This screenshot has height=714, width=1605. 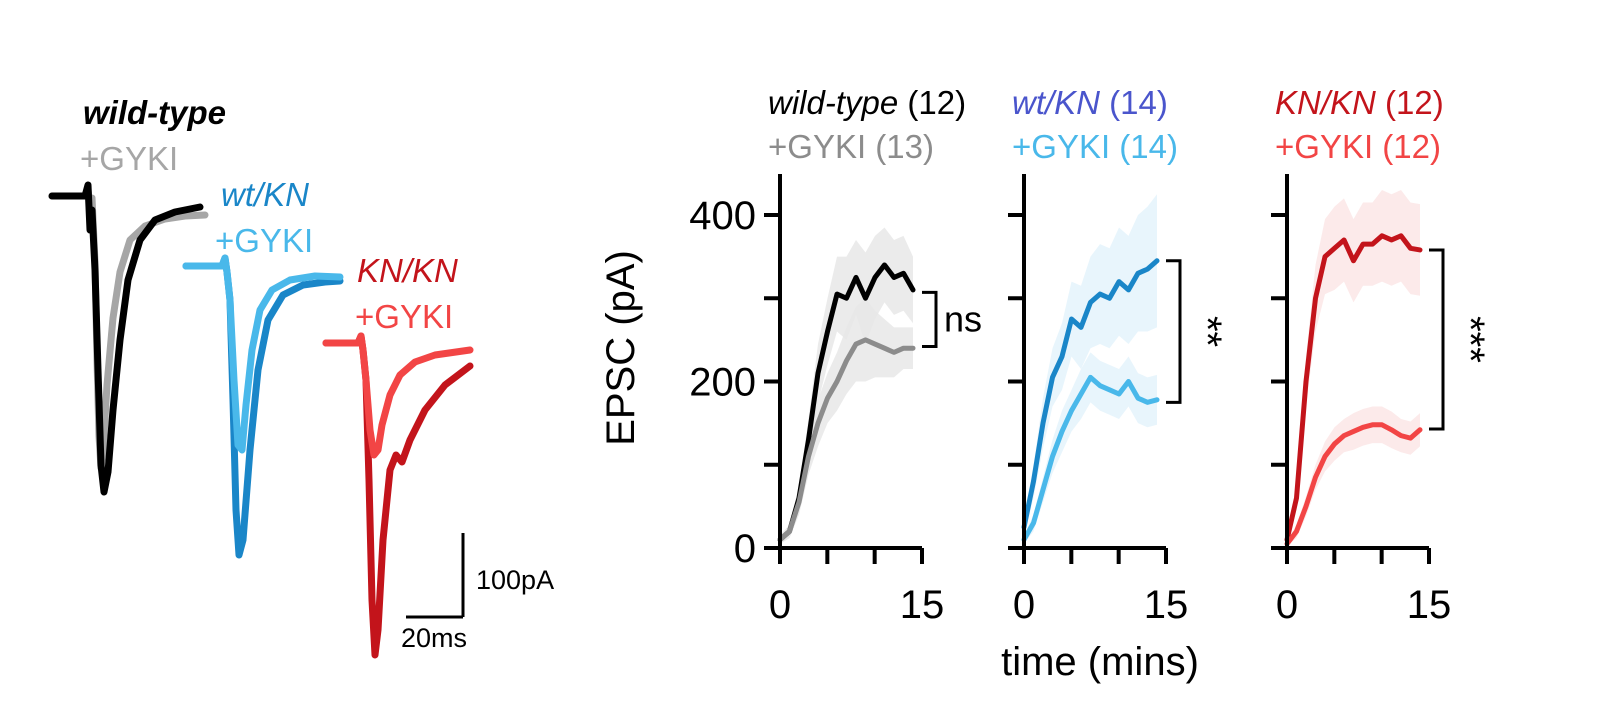 What do you see at coordinates (154, 112) in the screenshot?
I see `trace-label-wild-type: wild-type` at bounding box center [154, 112].